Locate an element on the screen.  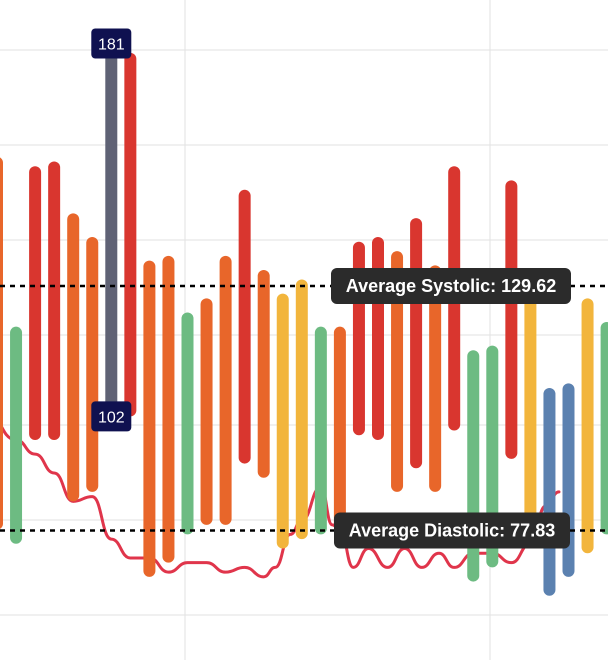
max-marker-label: 181 is located at coordinates (111, 44).